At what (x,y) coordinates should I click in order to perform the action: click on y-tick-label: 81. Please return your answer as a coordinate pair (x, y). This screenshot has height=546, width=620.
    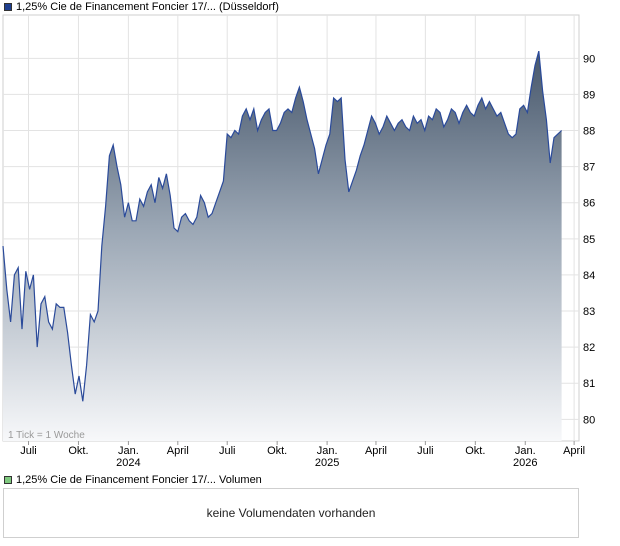
    Looking at the image, I should click on (589, 384).